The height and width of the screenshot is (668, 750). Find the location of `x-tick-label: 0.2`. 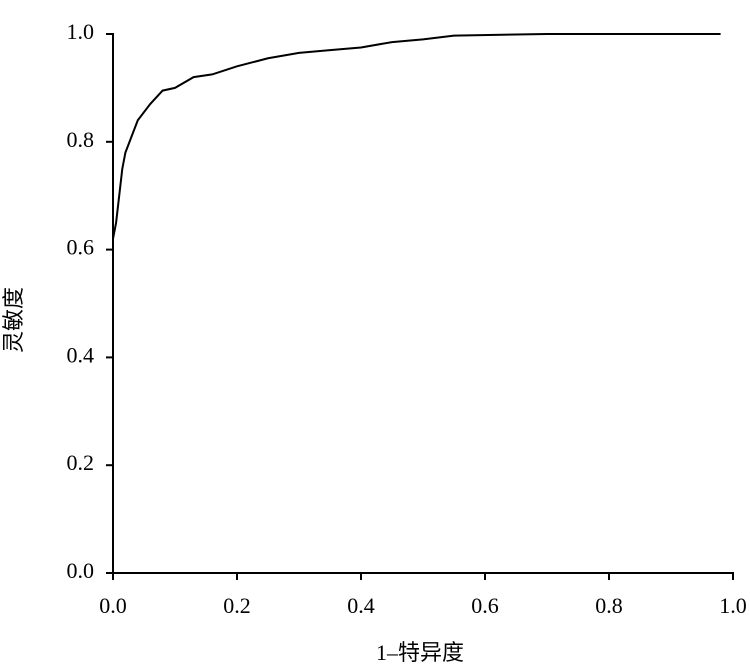

x-tick-label: 0.2 is located at coordinates (237, 605).